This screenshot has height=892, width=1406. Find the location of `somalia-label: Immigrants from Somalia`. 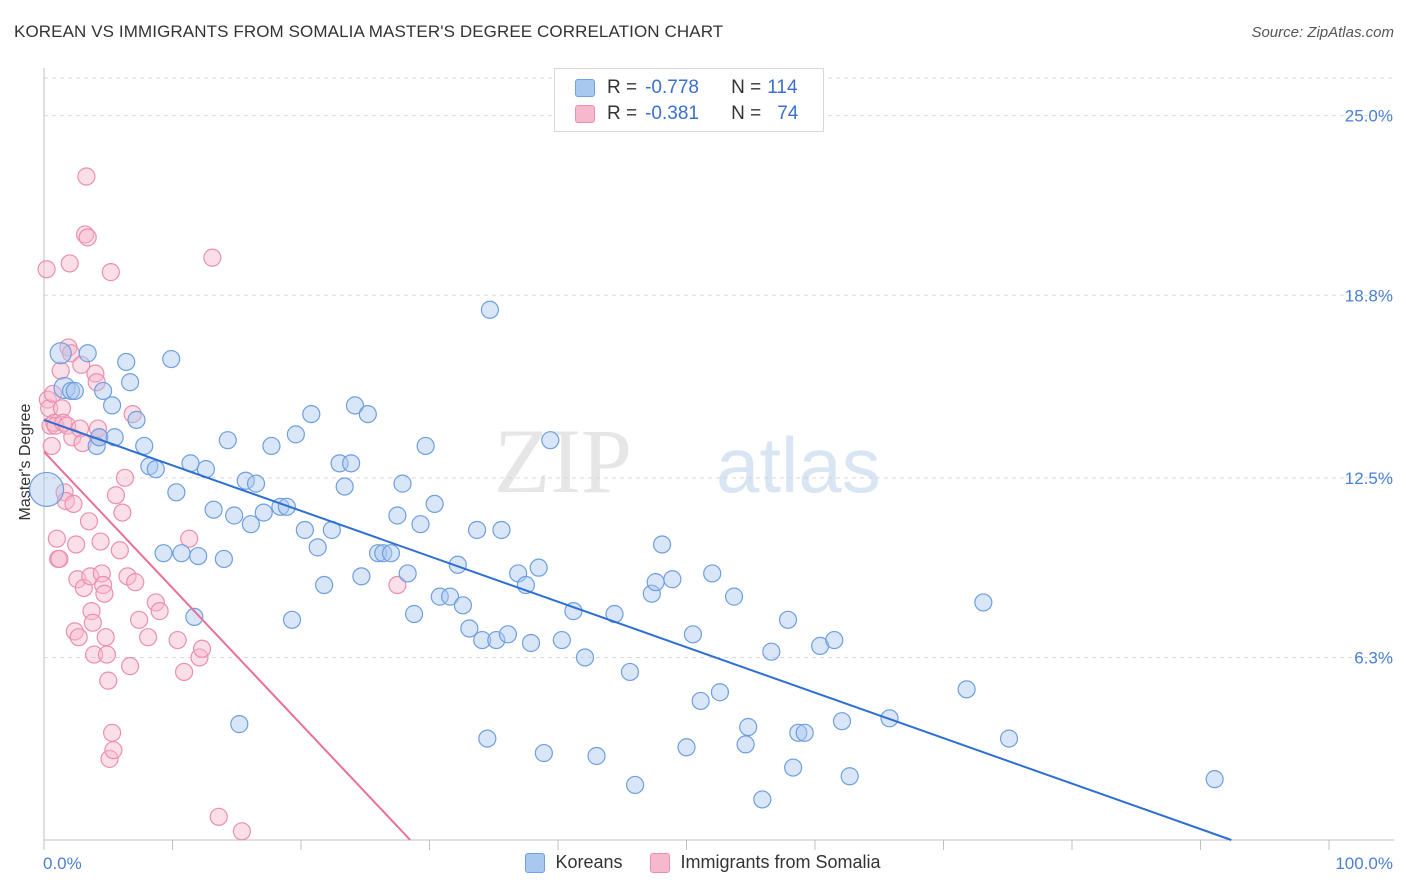

somalia-label: Immigrants from Somalia is located at coordinates (780, 862).